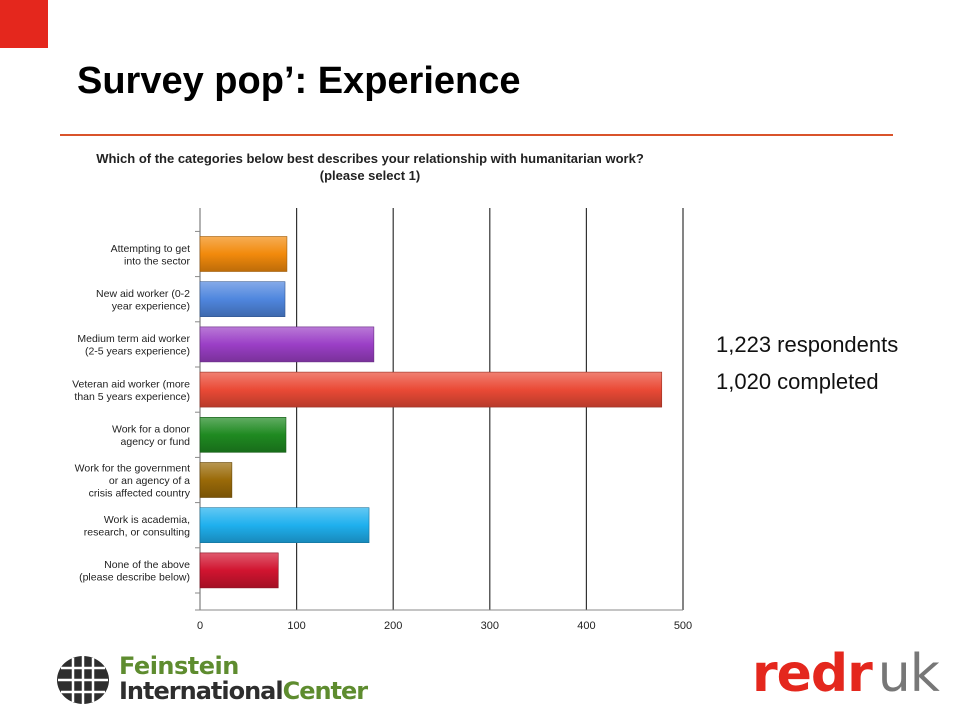 The height and width of the screenshot is (720, 960). What do you see at coordinates (132, 397) in the screenshot?
I see `category-label-line: than 5 years experience)` at bounding box center [132, 397].